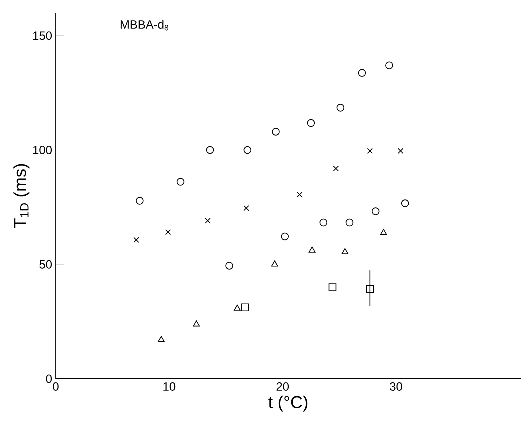  What do you see at coordinates (170, 386) in the screenshot?
I see `x-tick-label: 10` at bounding box center [170, 386].